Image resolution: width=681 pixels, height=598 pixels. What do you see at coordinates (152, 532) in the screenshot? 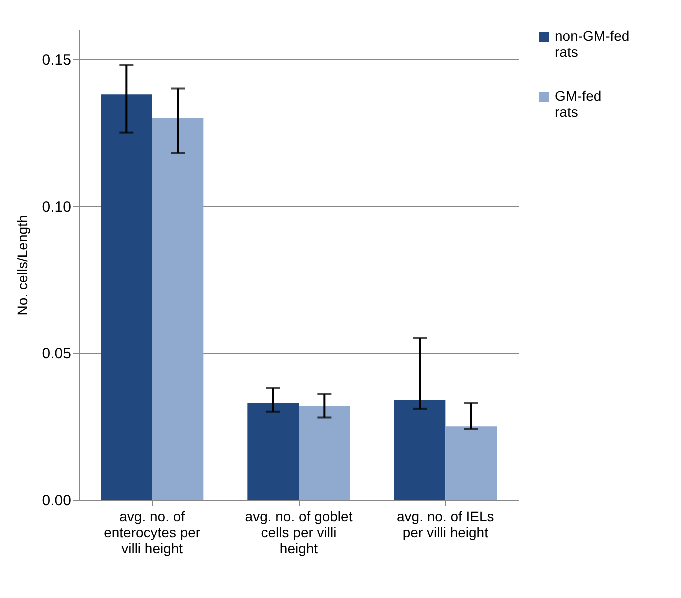
I see `x-tick-label: avg. no. of enterocytes per villi height` at bounding box center [152, 532].